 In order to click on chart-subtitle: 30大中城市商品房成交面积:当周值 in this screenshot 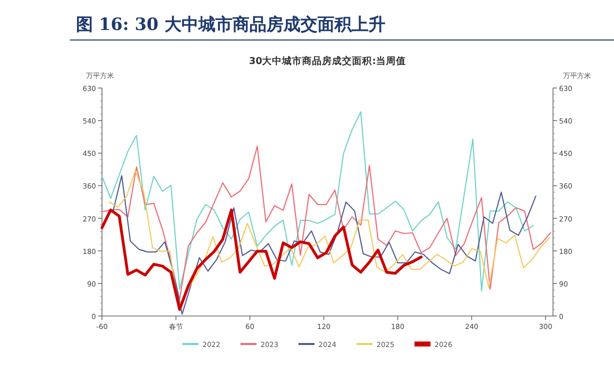, I will do `click(327, 61)`.